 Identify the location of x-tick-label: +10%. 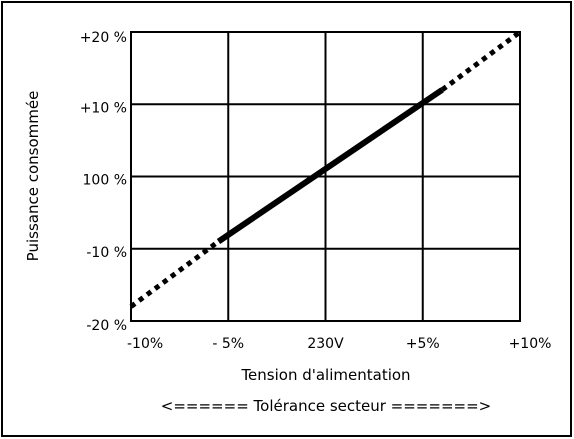
(530, 344).